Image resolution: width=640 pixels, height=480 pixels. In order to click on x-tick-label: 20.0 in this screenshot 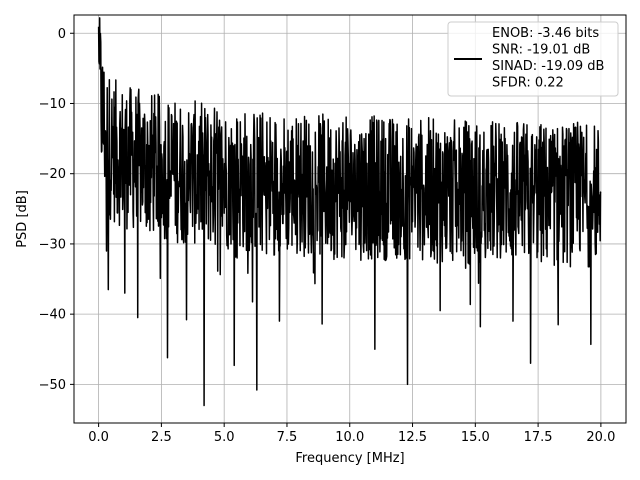, I will do `click(600, 437)`.